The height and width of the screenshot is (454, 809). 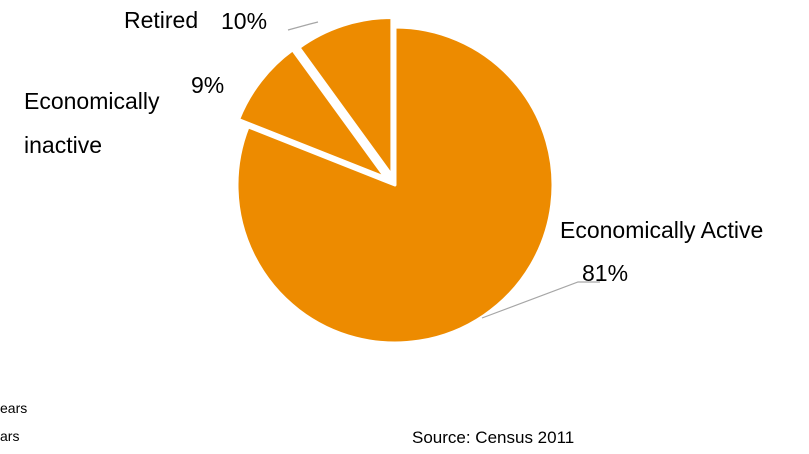 What do you see at coordinates (345, 96) in the screenshot?
I see `pie-slice-retired` at bounding box center [345, 96].